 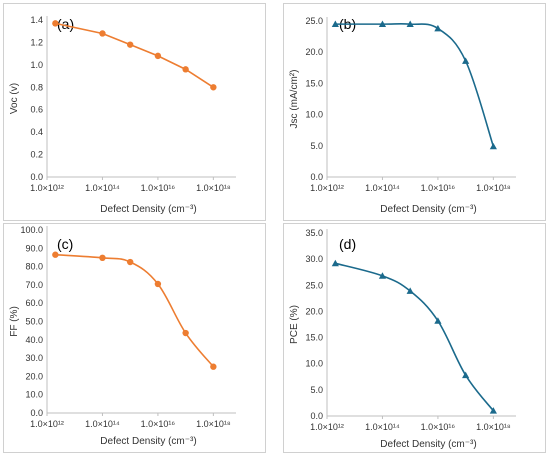 I want to click on y-axis-label: Jsc (mA/cm²), so click(x=294, y=99).